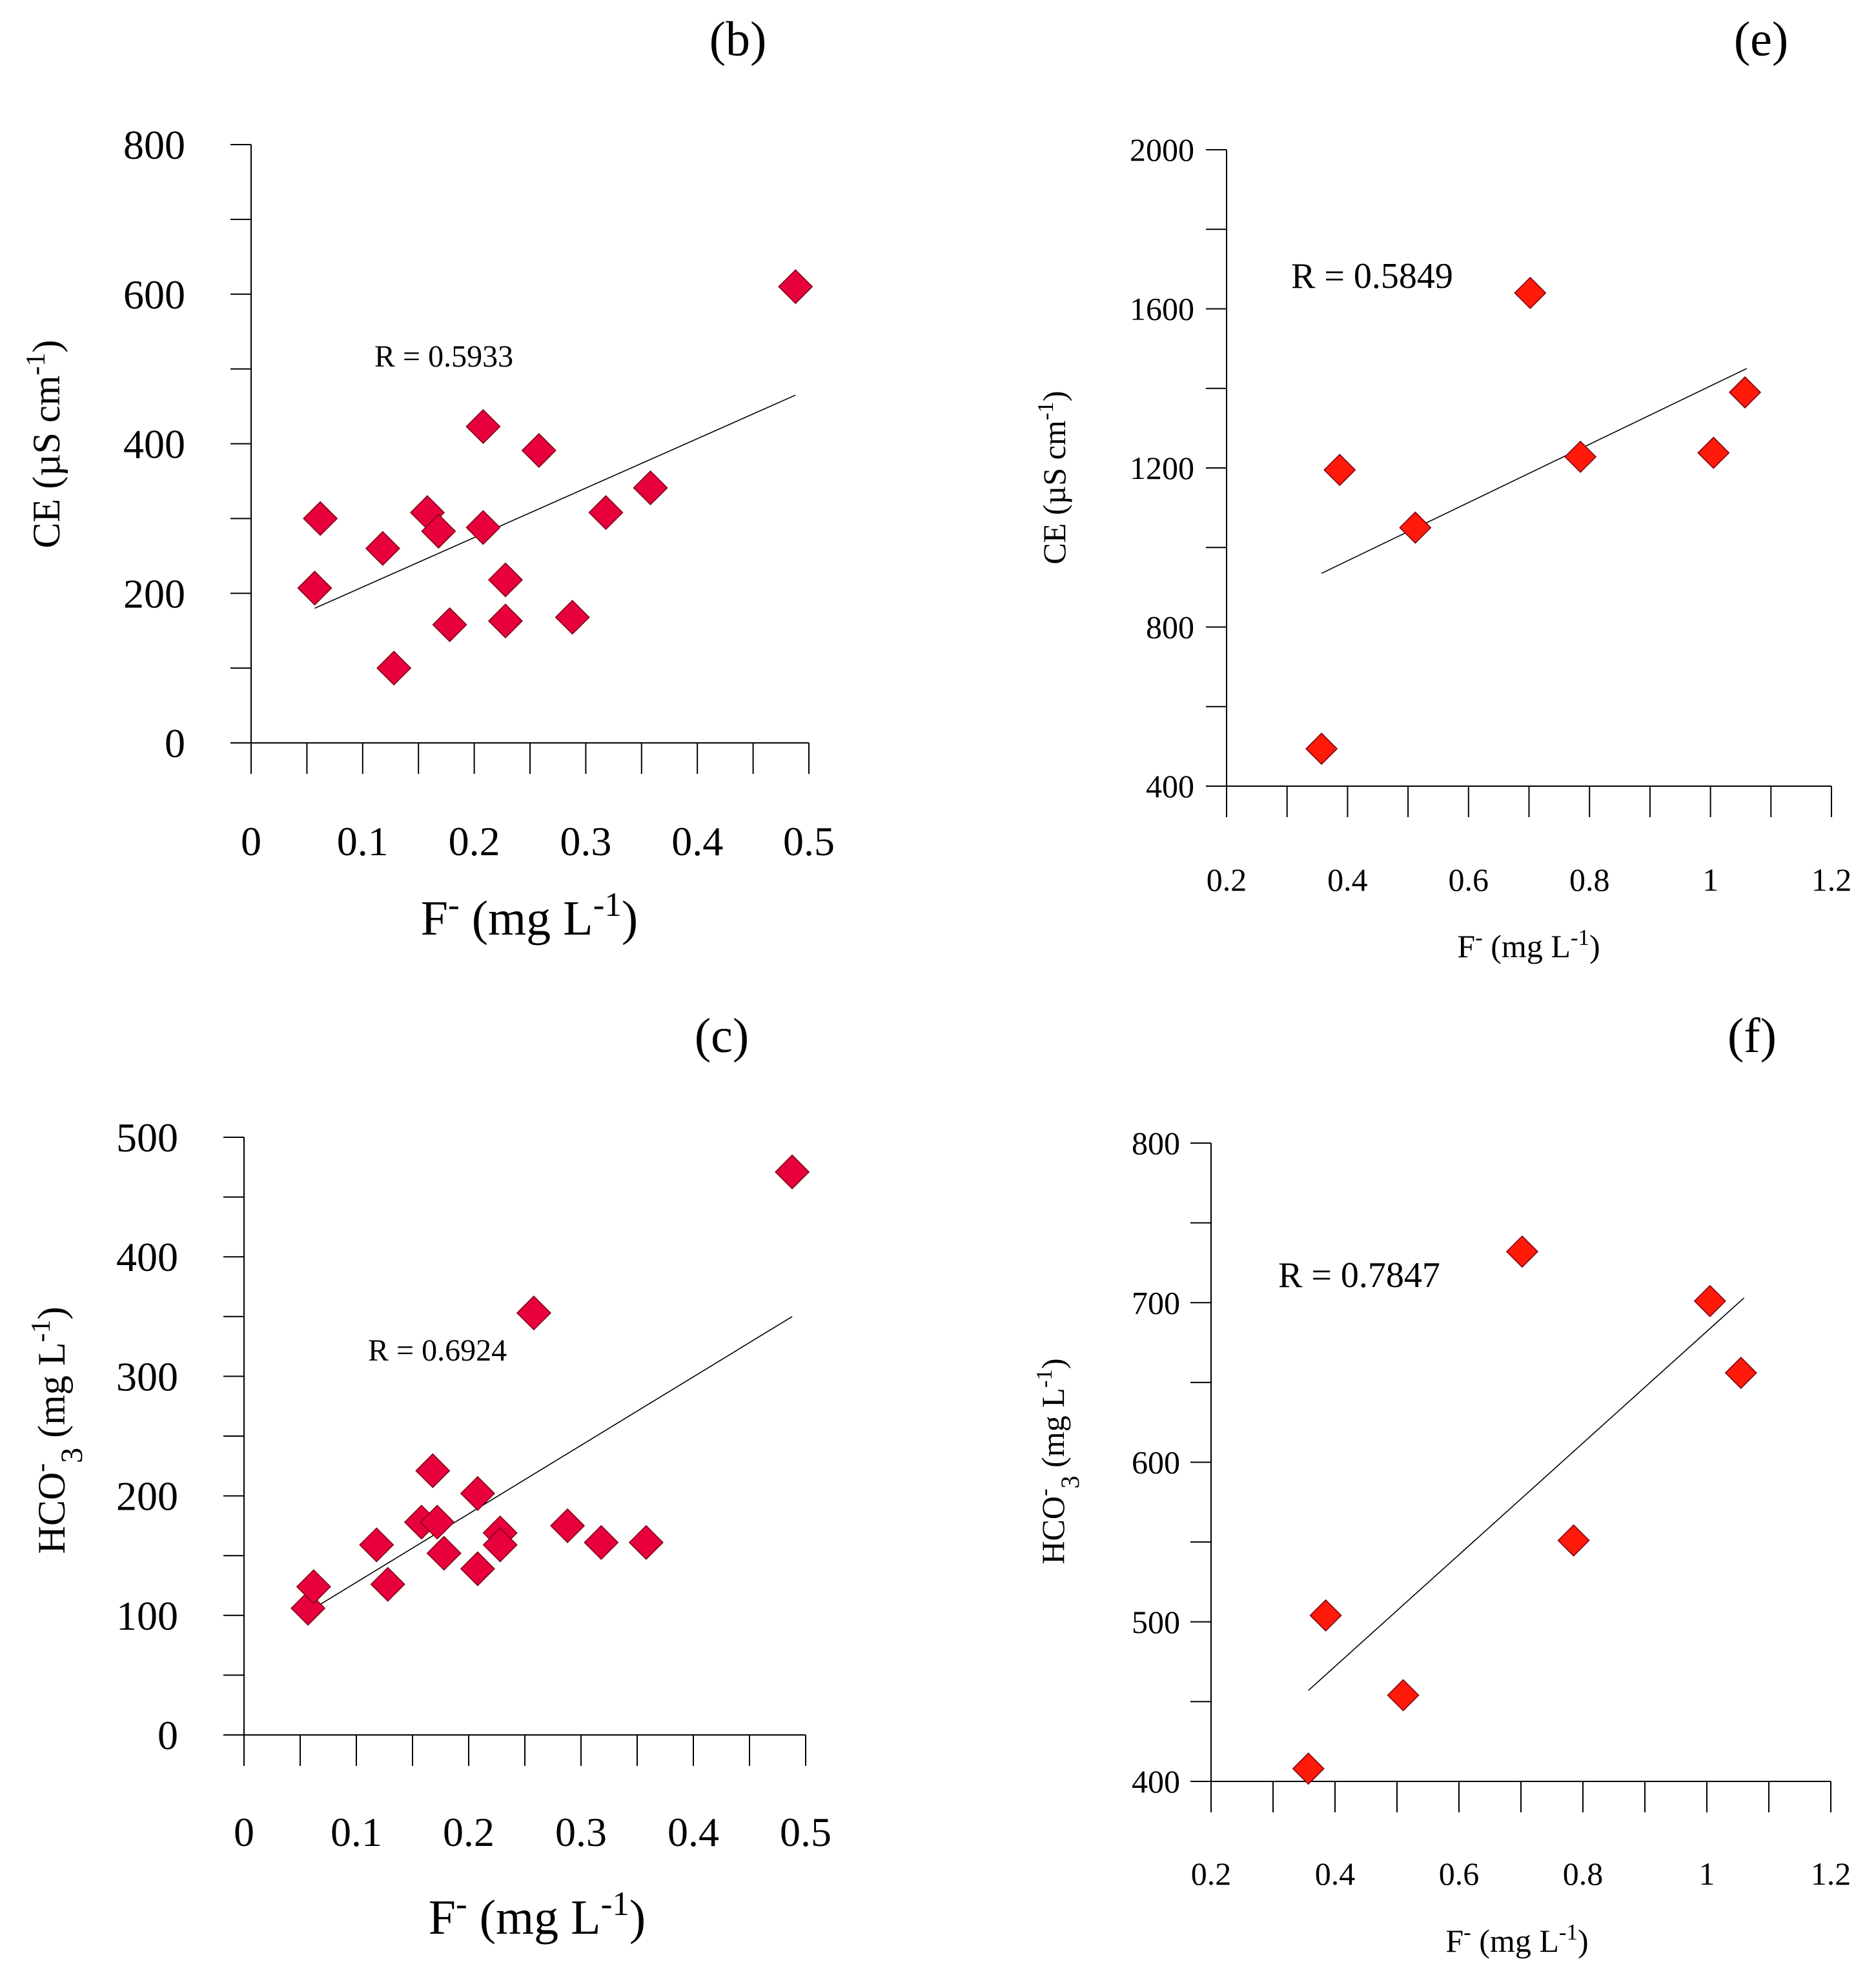 The width and height of the screenshot is (1876, 1966). Describe the element at coordinates (1058, 1461) in the screenshot. I see `y-axis-title: HCO-3 (mg L-1)` at that location.